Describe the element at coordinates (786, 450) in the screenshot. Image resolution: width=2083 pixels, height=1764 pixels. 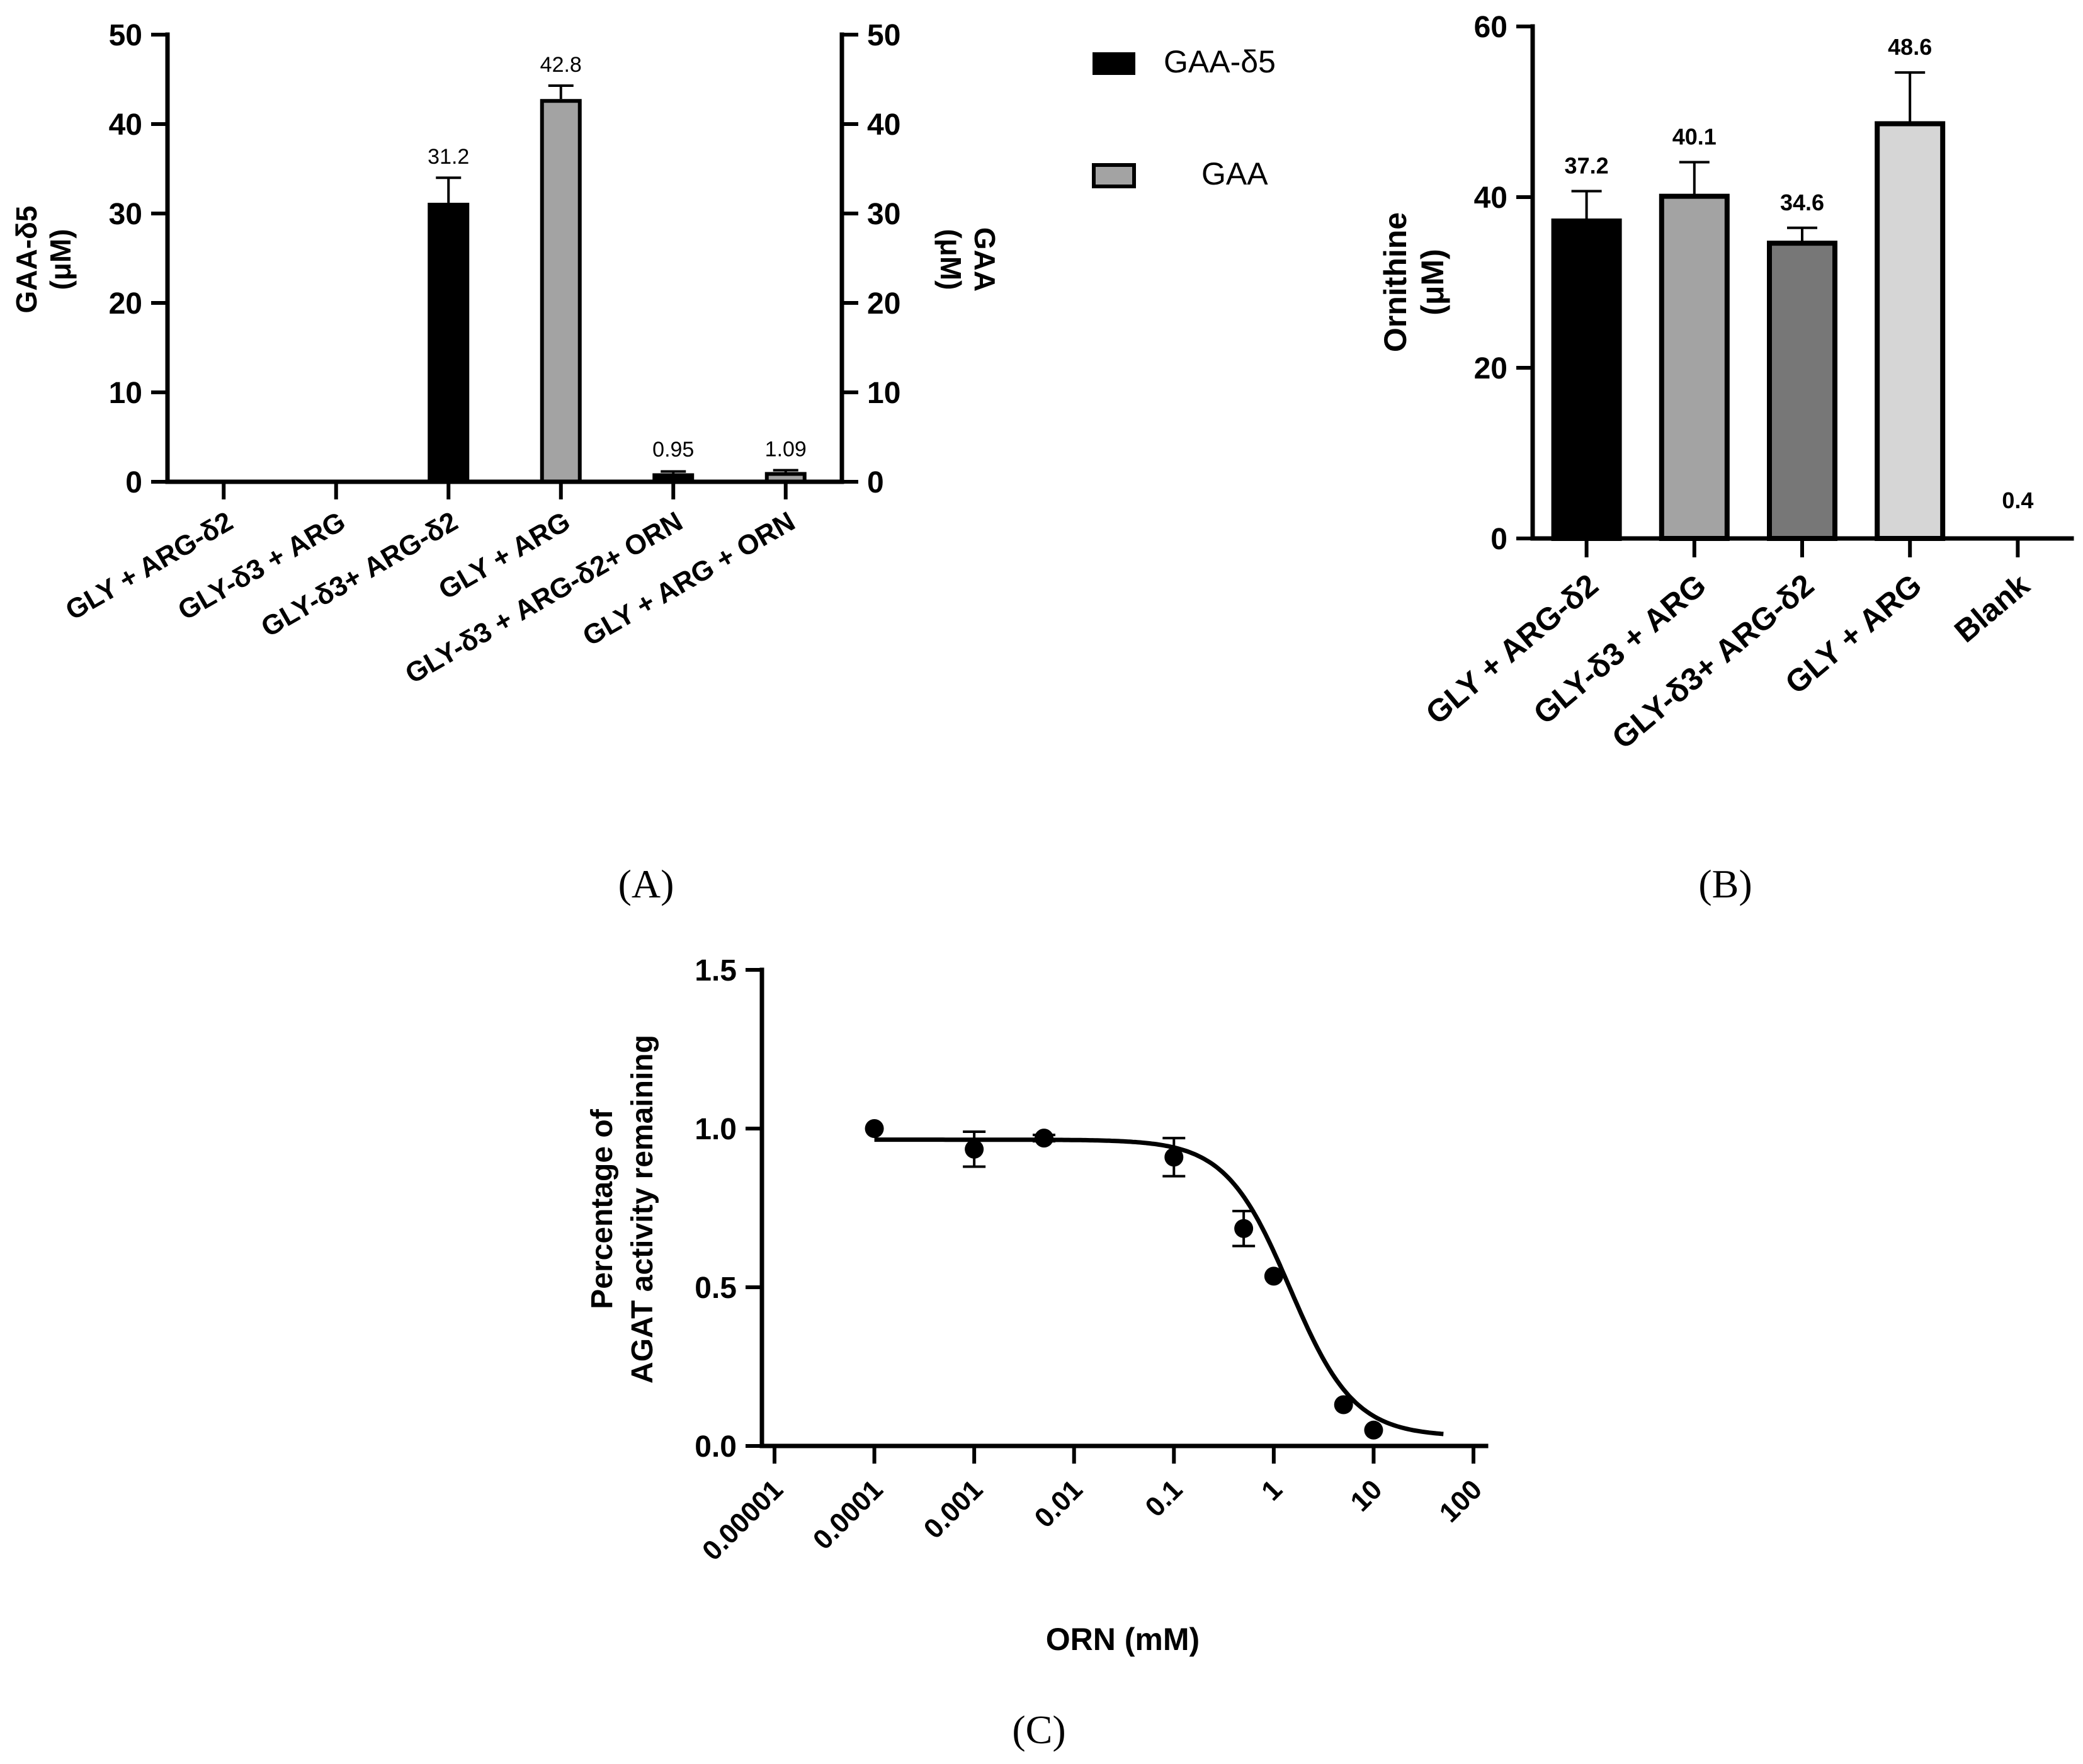
I see `panel-a-data-label: 1.09` at that location.